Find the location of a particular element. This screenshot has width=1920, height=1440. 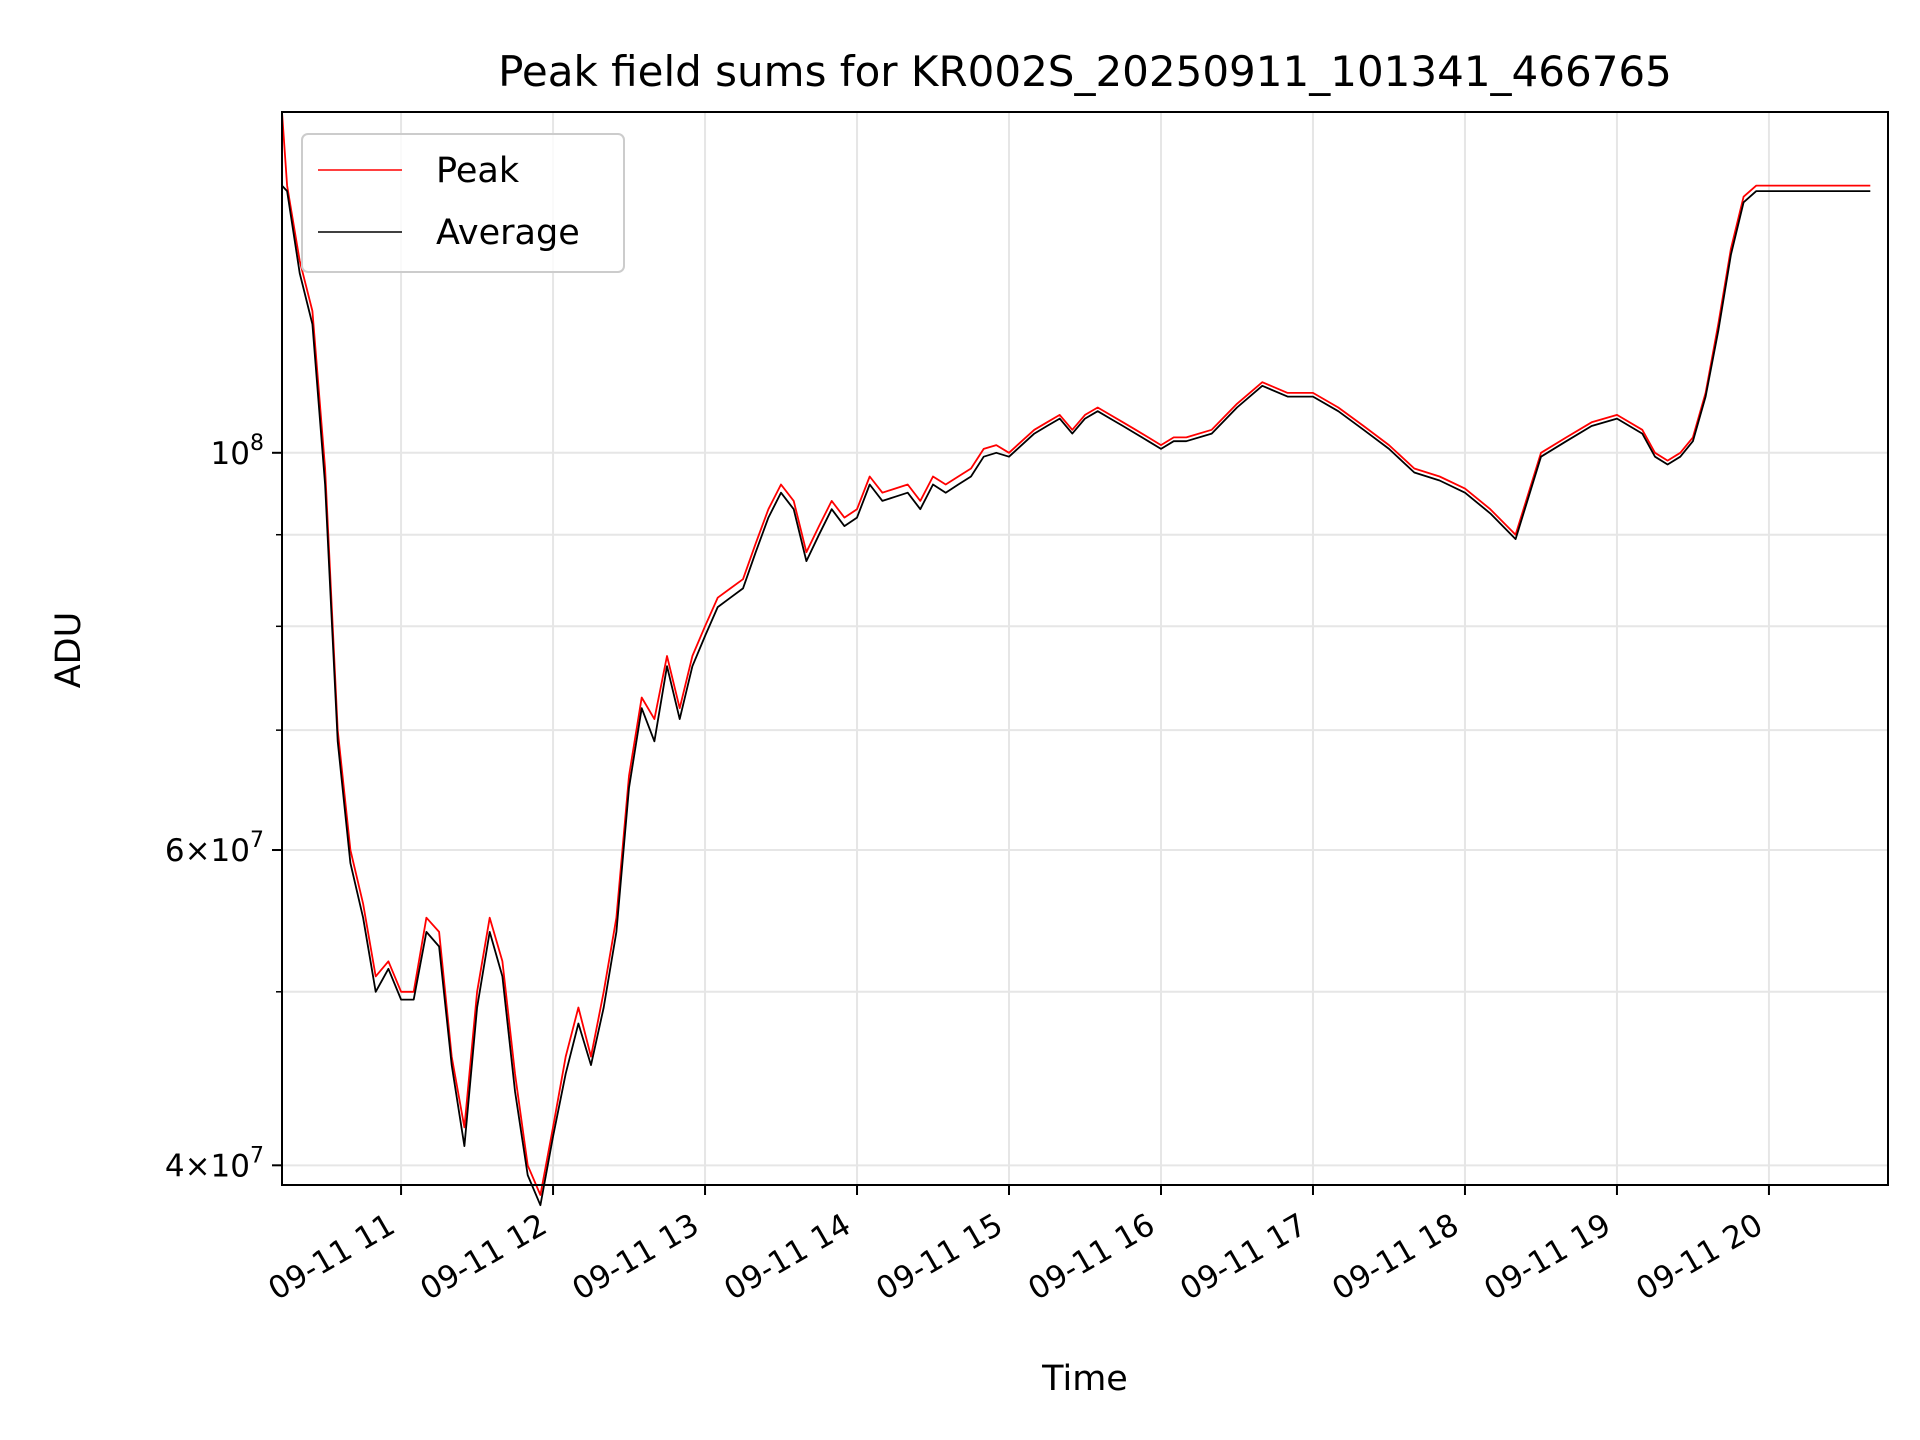

legend-label-average: Average is located at coordinates (508, 233).